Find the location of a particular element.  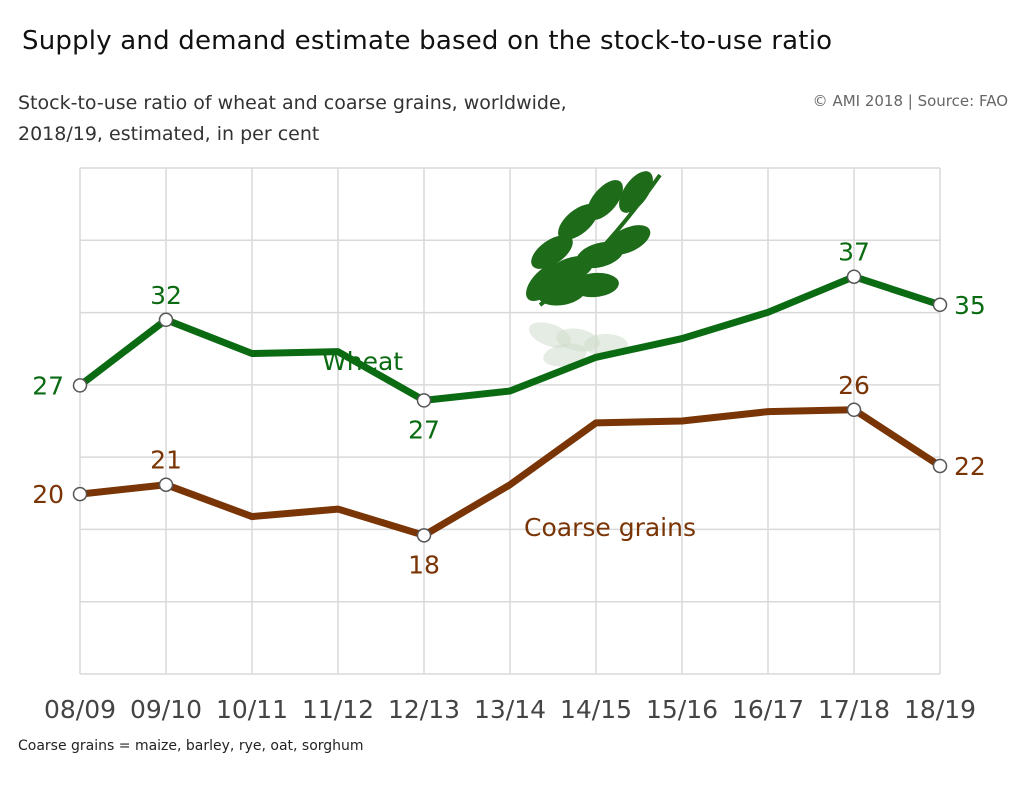

wheat-ear-icon is located at coordinates (594, 269).